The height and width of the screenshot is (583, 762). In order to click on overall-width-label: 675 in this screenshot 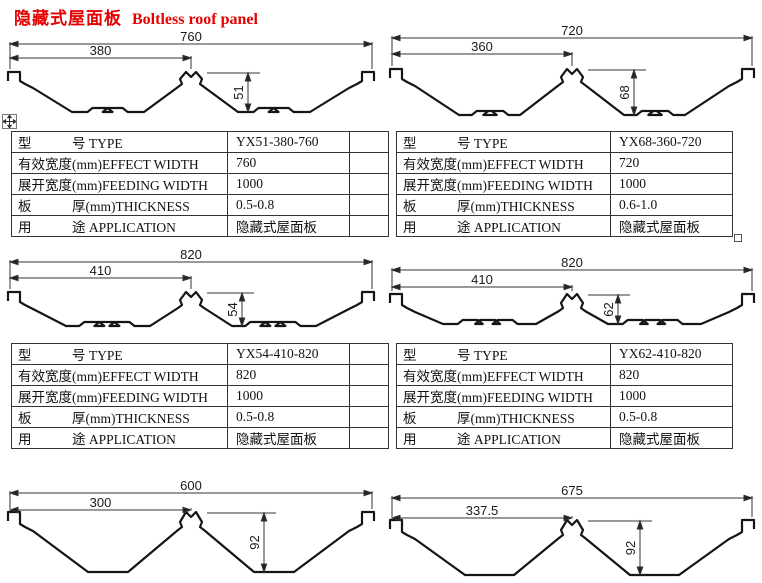, I will do `click(572, 490)`.